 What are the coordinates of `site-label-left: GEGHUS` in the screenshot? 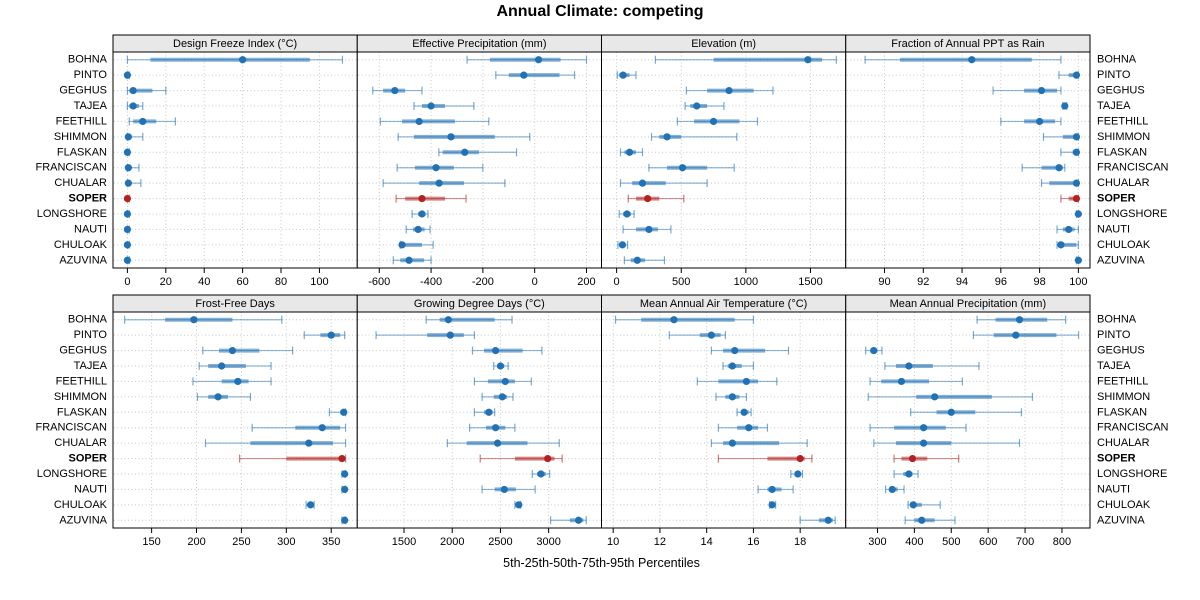 It's located at (83, 351).